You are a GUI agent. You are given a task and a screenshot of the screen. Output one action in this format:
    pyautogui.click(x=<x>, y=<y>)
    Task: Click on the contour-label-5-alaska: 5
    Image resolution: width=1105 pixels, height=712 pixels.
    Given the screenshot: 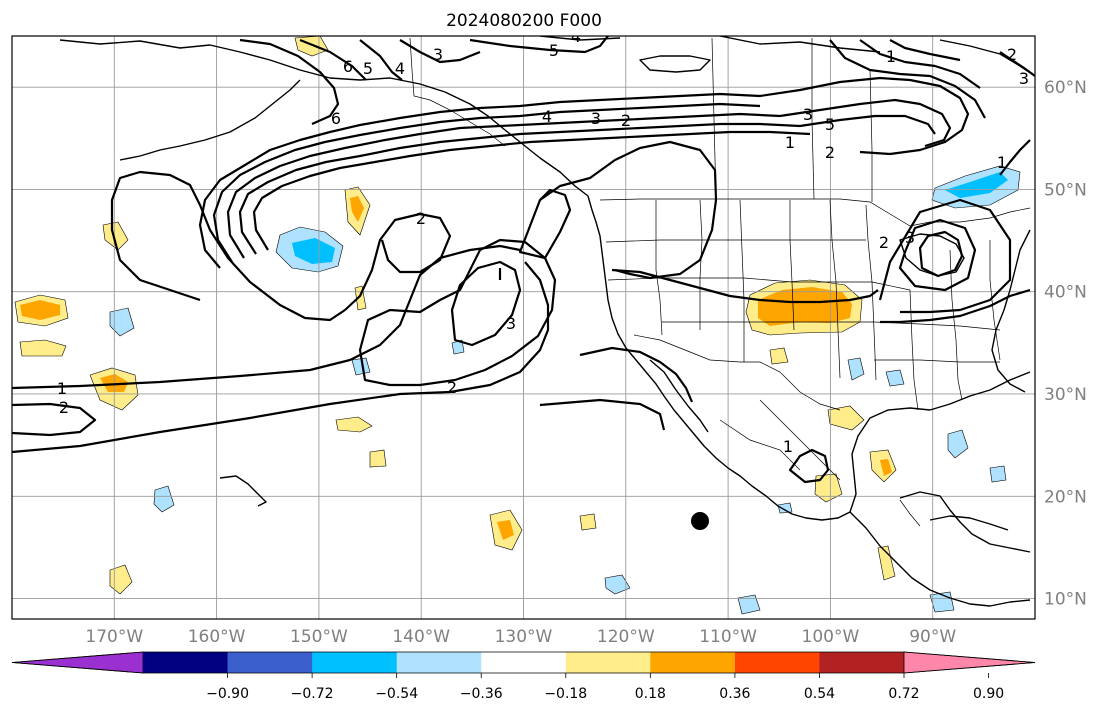 What is the action you would take?
    pyautogui.click(x=368, y=68)
    